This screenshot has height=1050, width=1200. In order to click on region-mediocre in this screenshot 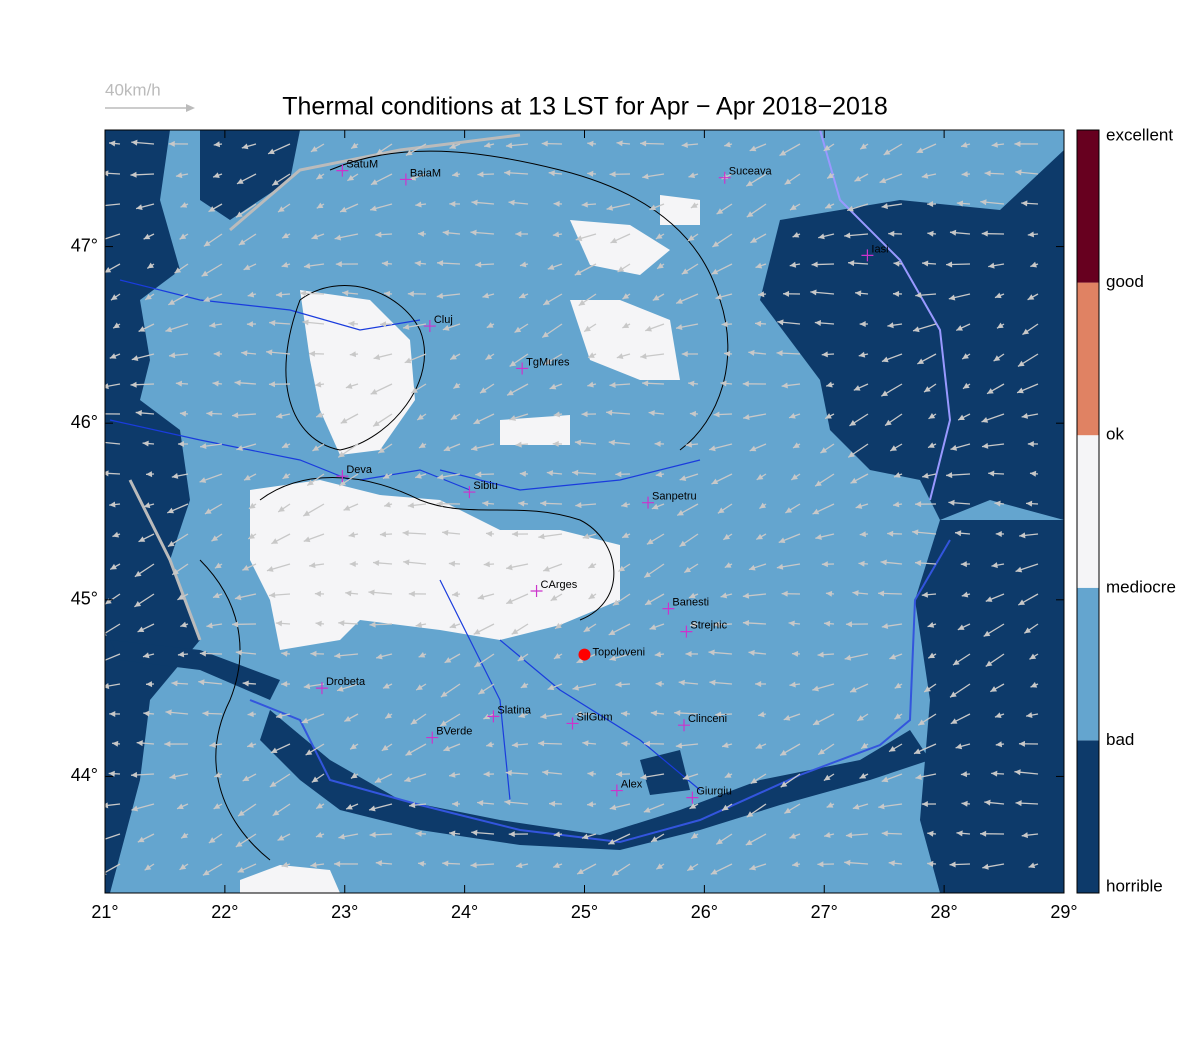, I will do `click(625, 340)`.